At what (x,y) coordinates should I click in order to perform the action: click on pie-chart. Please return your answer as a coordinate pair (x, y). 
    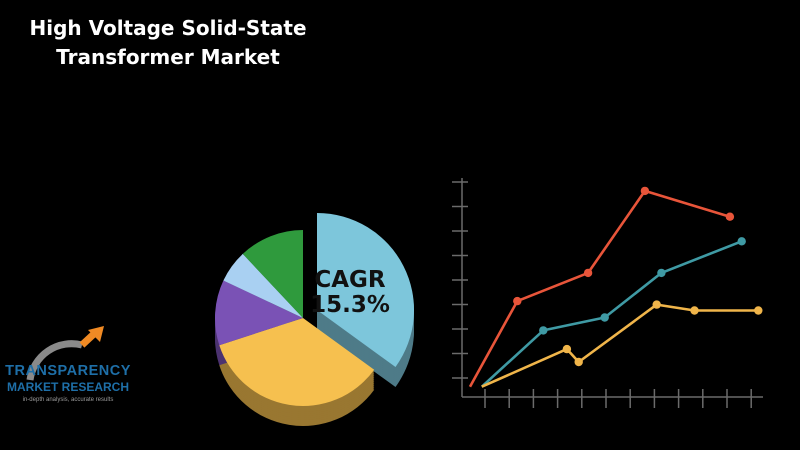
    Looking at the image, I should click on (314, 319).